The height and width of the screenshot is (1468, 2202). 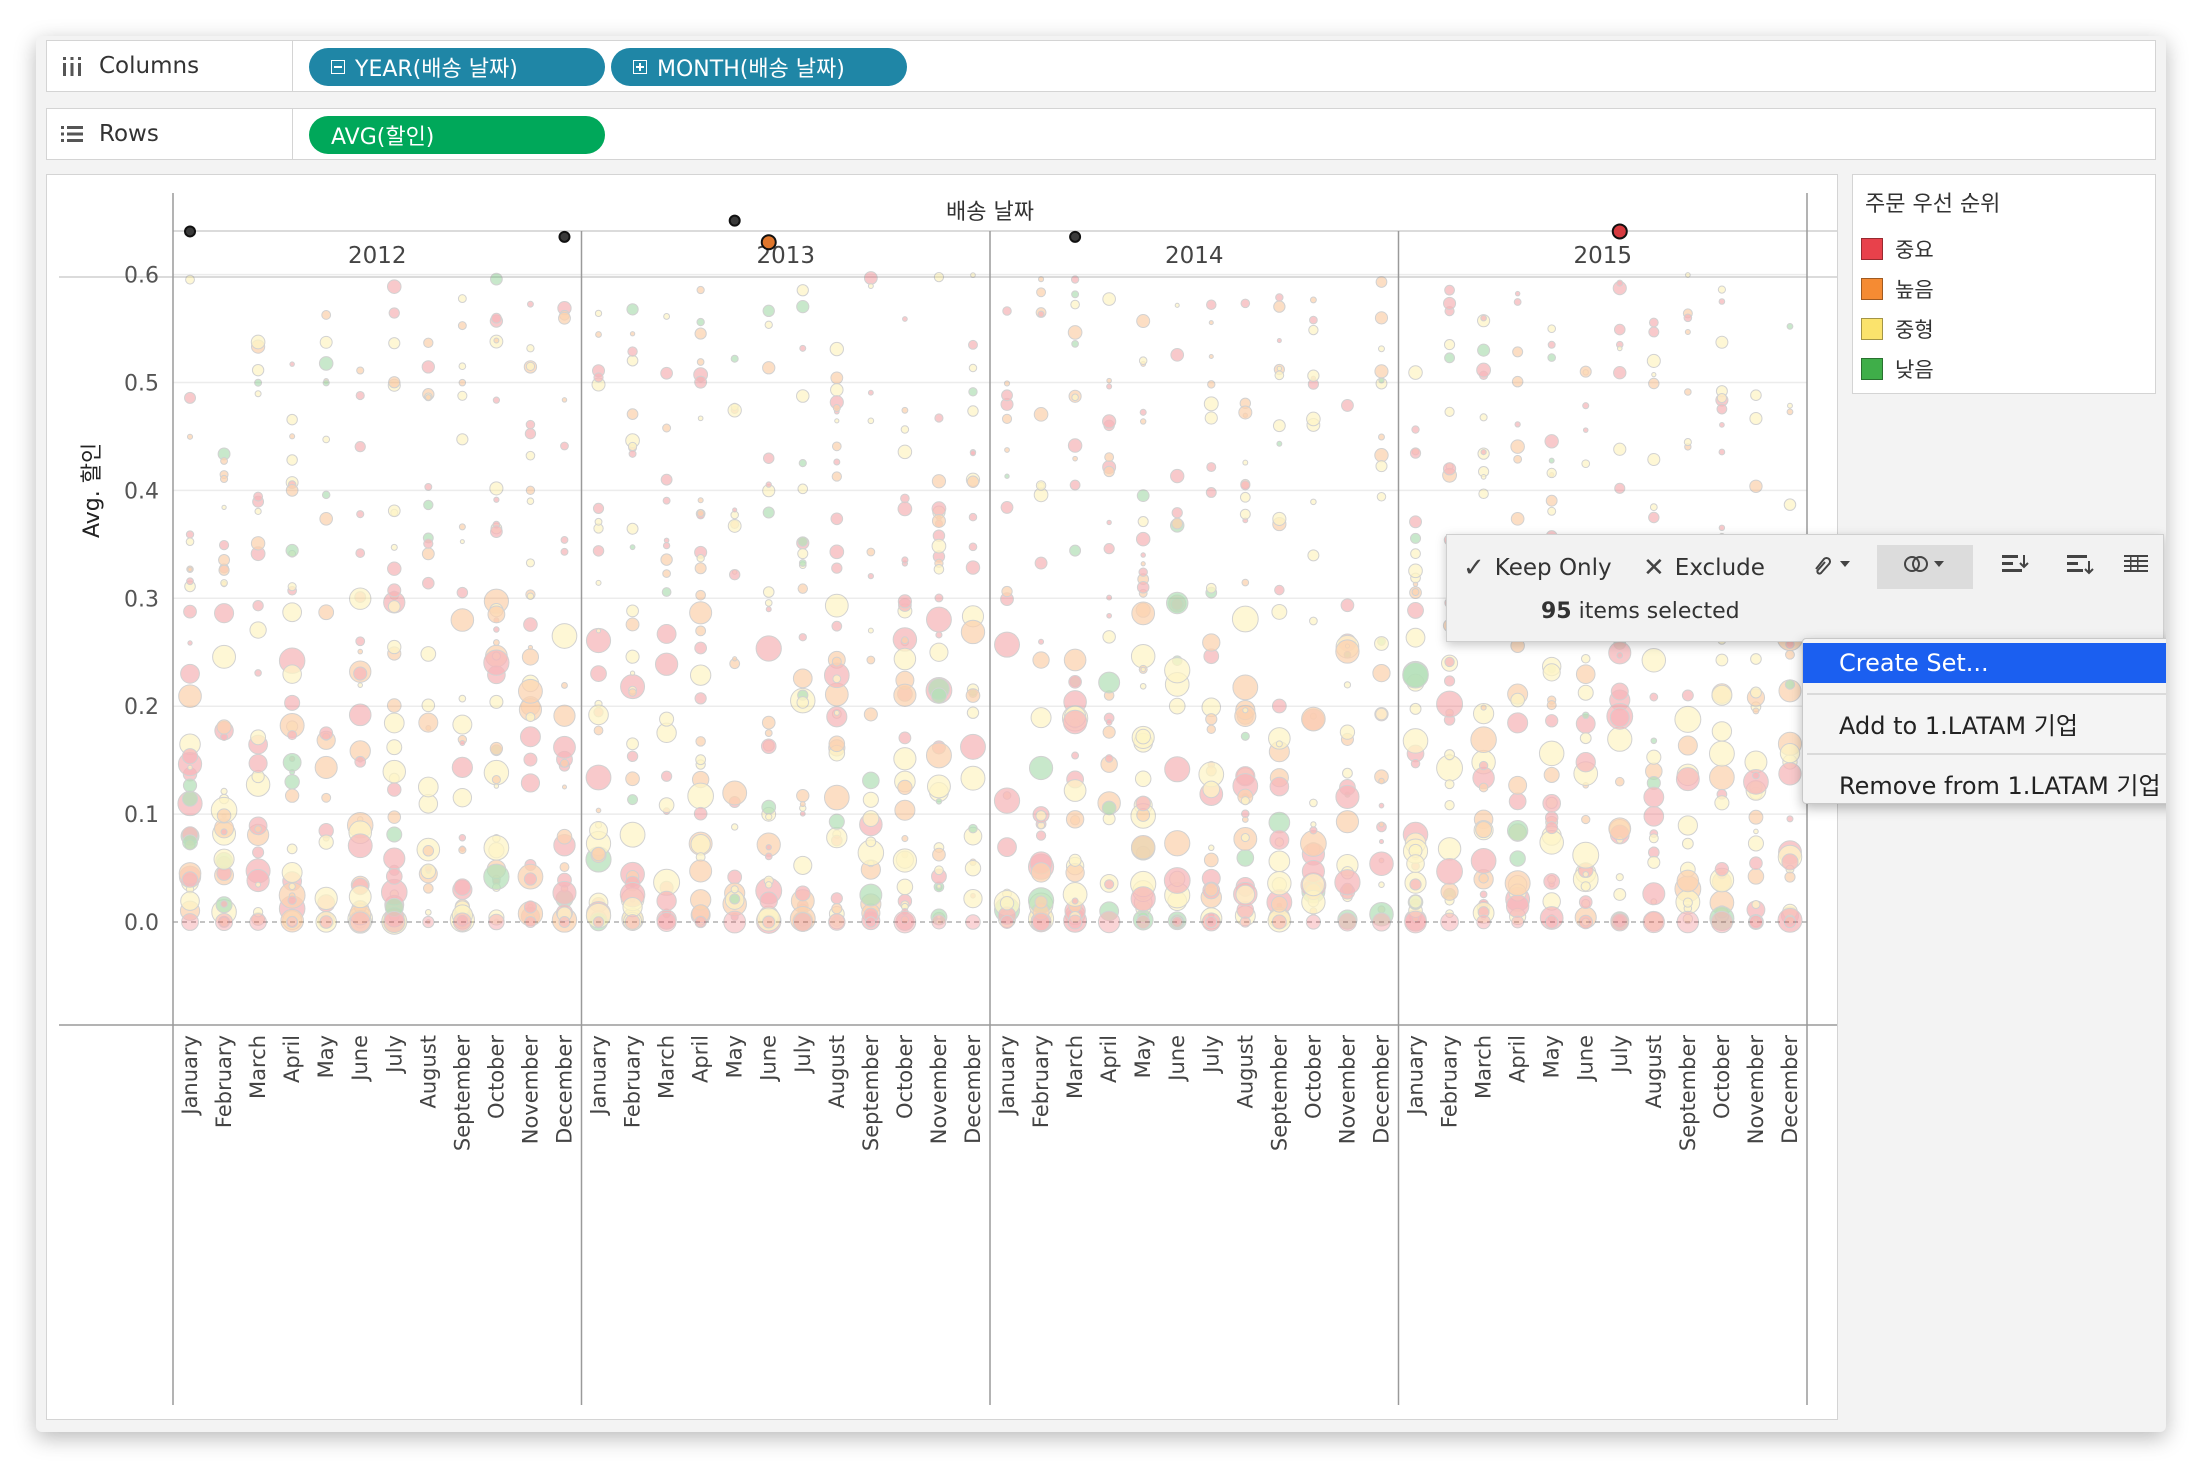 What do you see at coordinates (2004, 329) in the screenshot?
I see `legend-item-medium: 중형` at bounding box center [2004, 329].